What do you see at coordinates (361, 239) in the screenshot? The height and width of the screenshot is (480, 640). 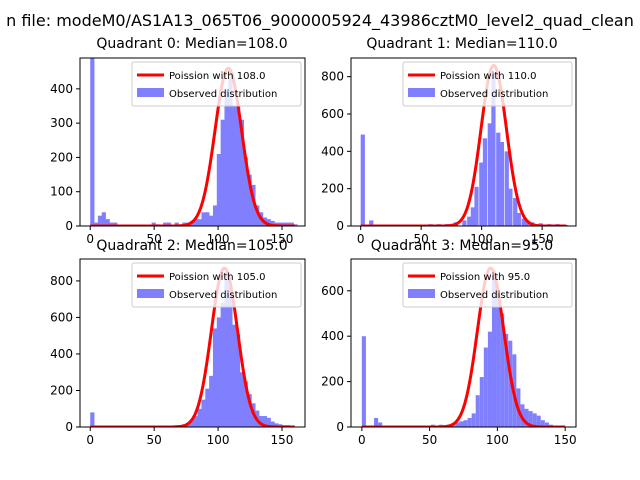 I see `quadrant-1-x-tick-label: 0` at bounding box center [361, 239].